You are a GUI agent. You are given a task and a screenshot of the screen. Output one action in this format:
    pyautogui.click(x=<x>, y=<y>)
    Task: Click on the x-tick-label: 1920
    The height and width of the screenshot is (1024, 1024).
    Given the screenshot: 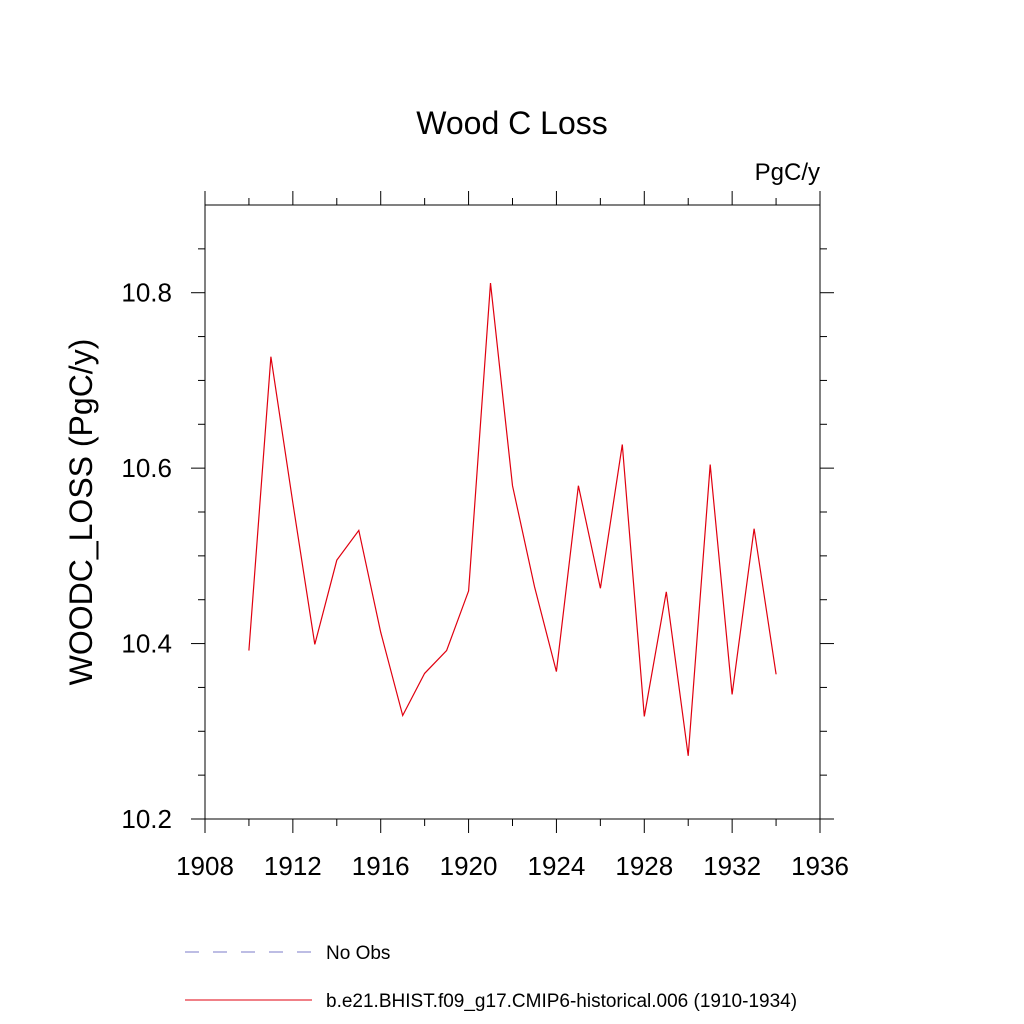 What is the action you would take?
    pyautogui.click(x=469, y=866)
    